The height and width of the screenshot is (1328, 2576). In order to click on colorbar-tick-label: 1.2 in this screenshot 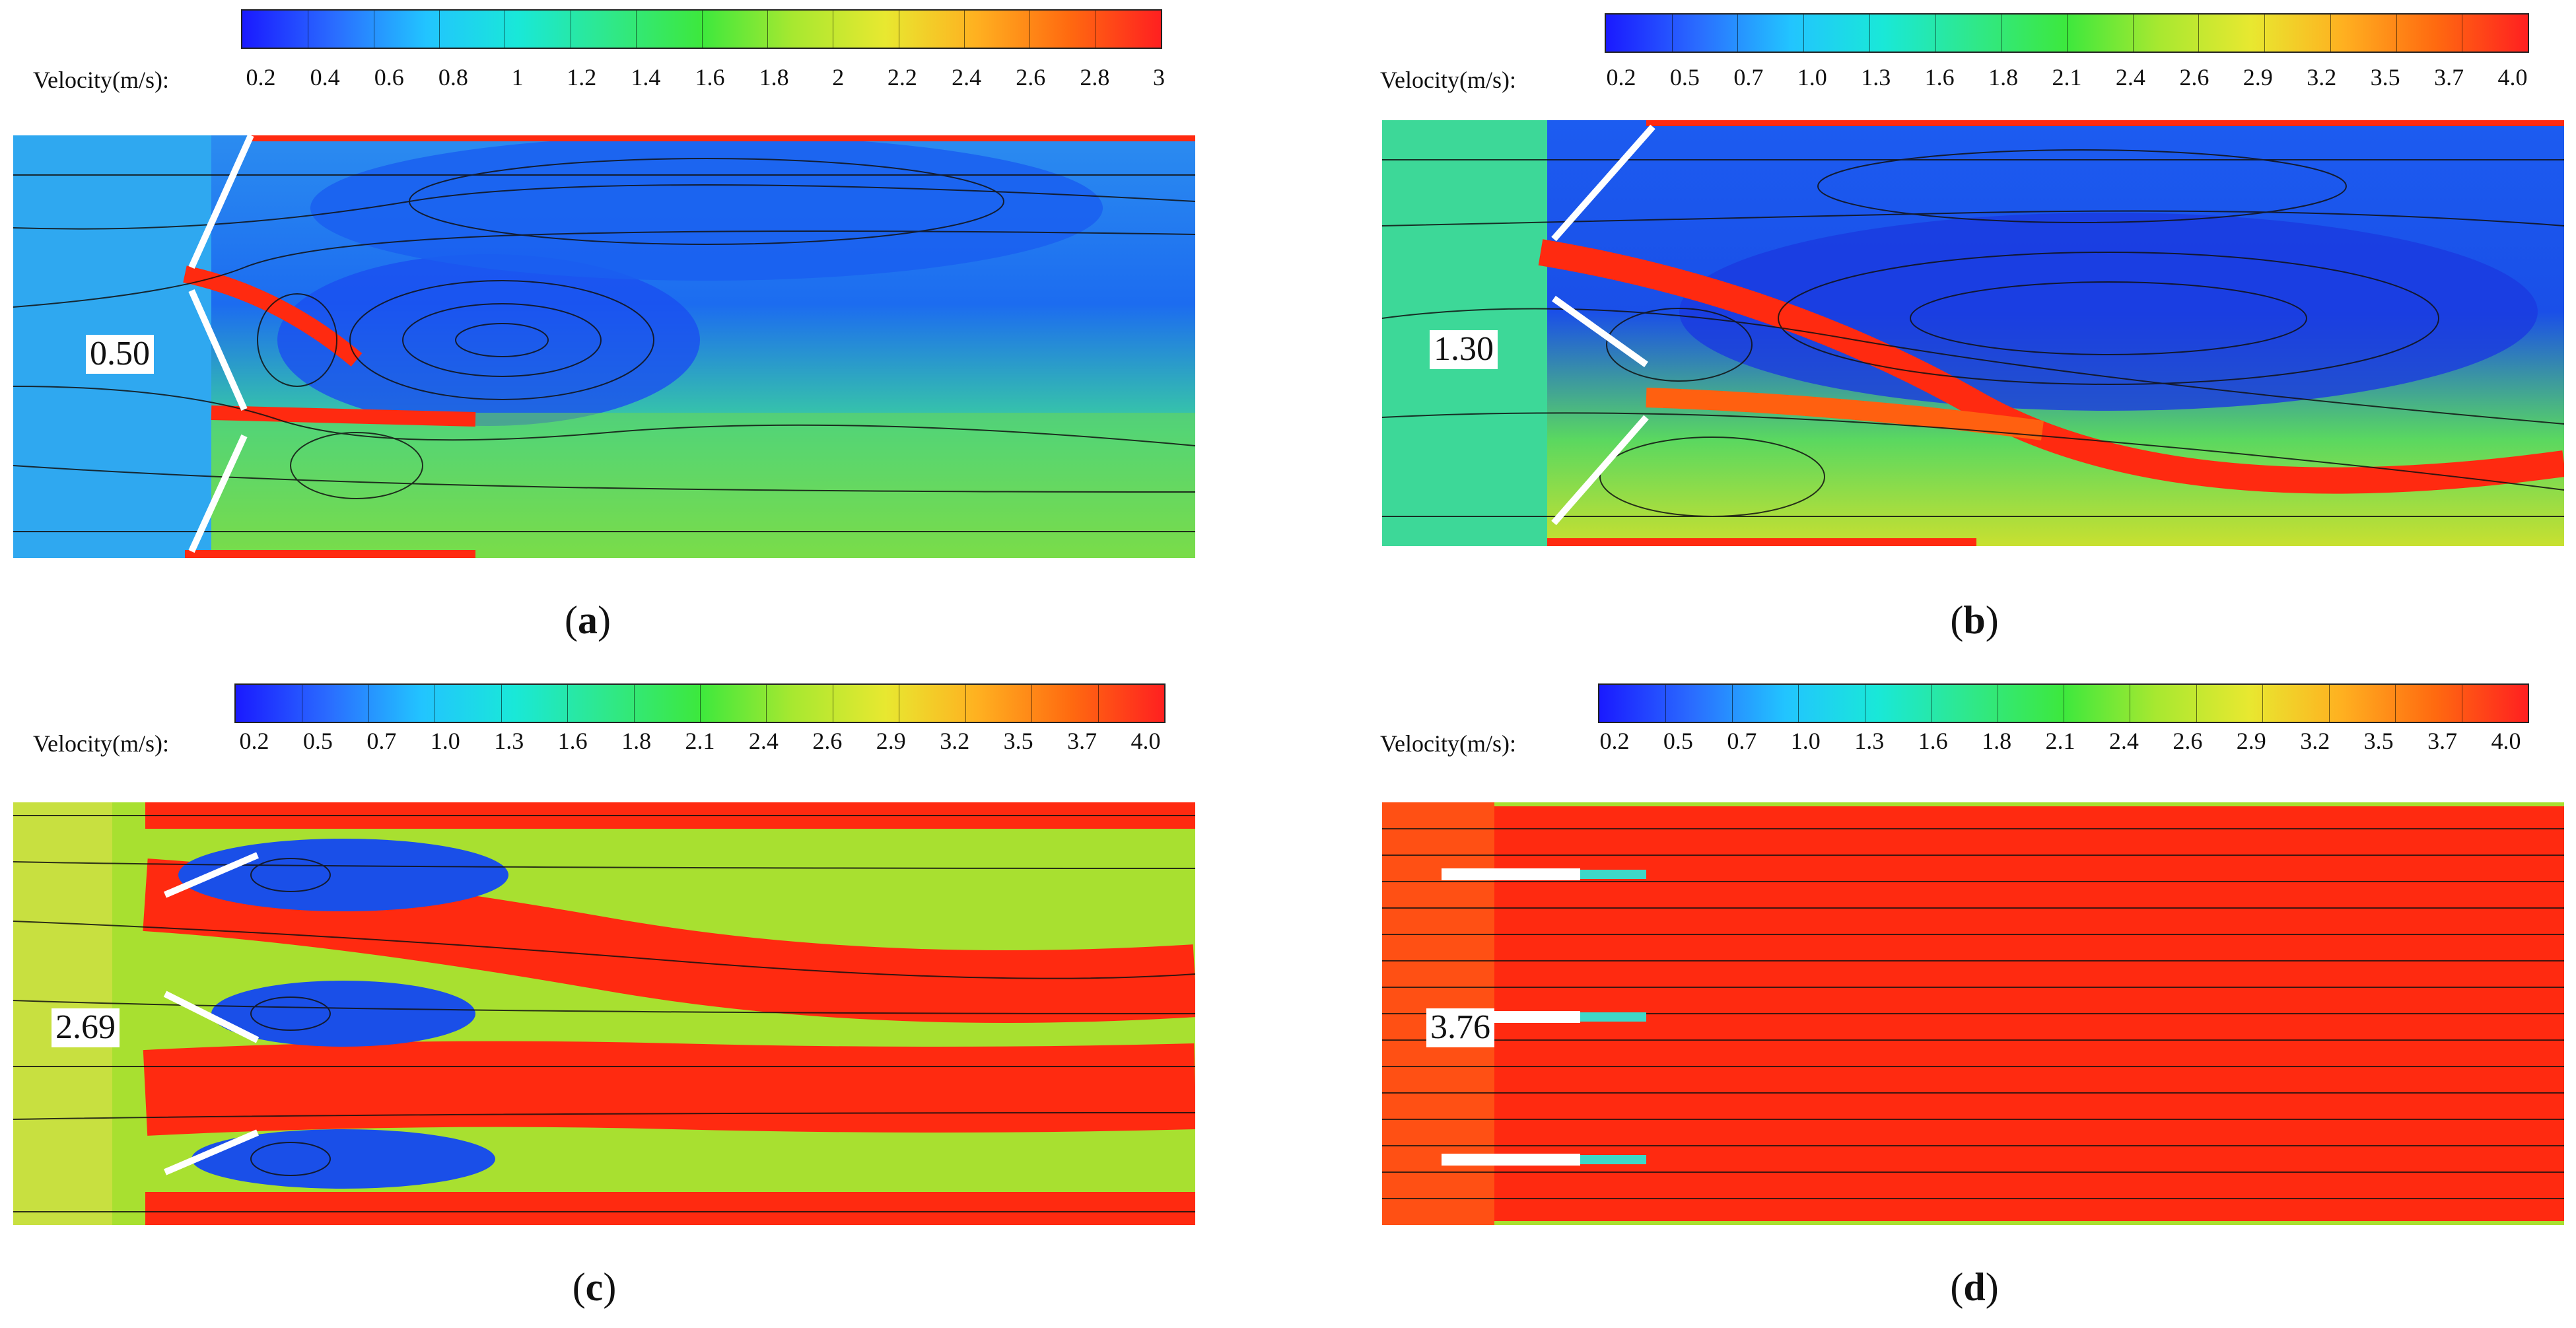, I will do `click(582, 77)`.